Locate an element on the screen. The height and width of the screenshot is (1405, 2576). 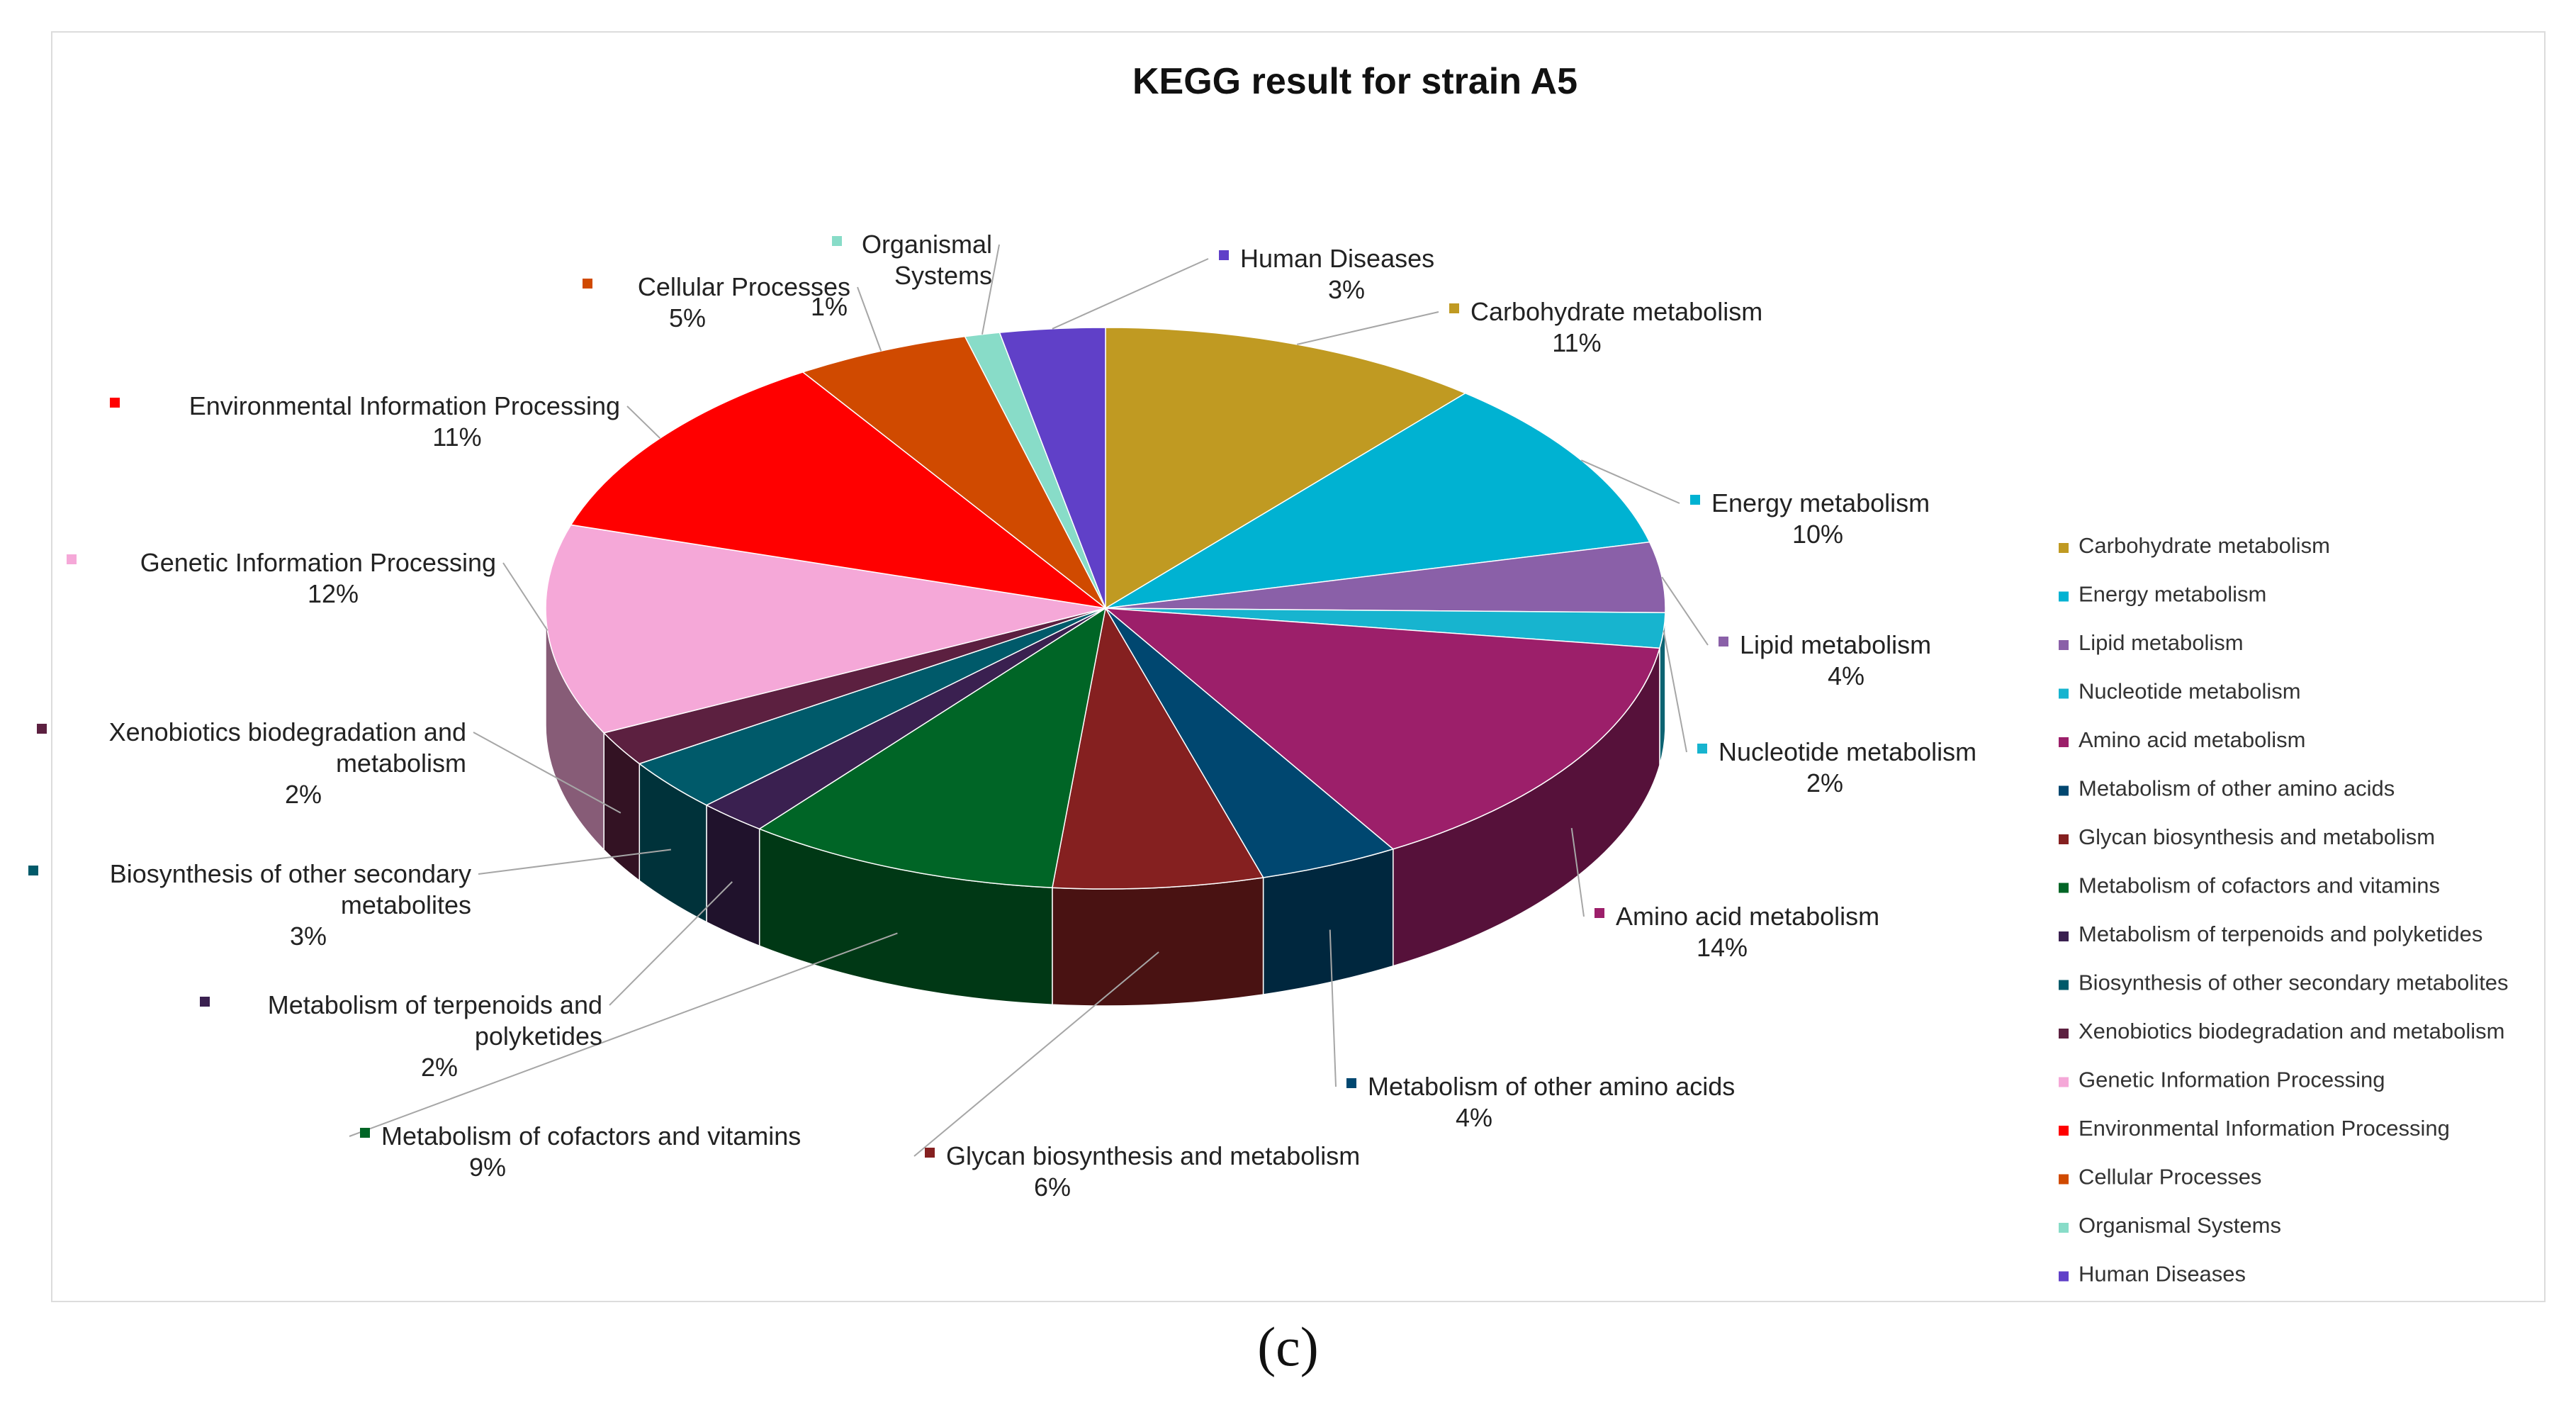
leader-line-metabolism-of-terpenoids-and-polyketides is located at coordinates (671, 943).